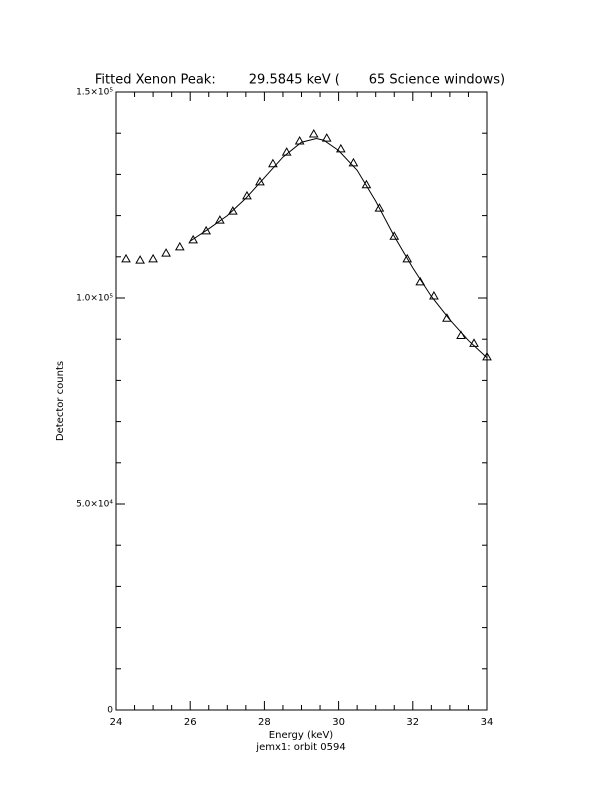 The image size is (612, 796). What do you see at coordinates (487, 722) in the screenshot?
I see `x-tick-label: 34` at bounding box center [487, 722].